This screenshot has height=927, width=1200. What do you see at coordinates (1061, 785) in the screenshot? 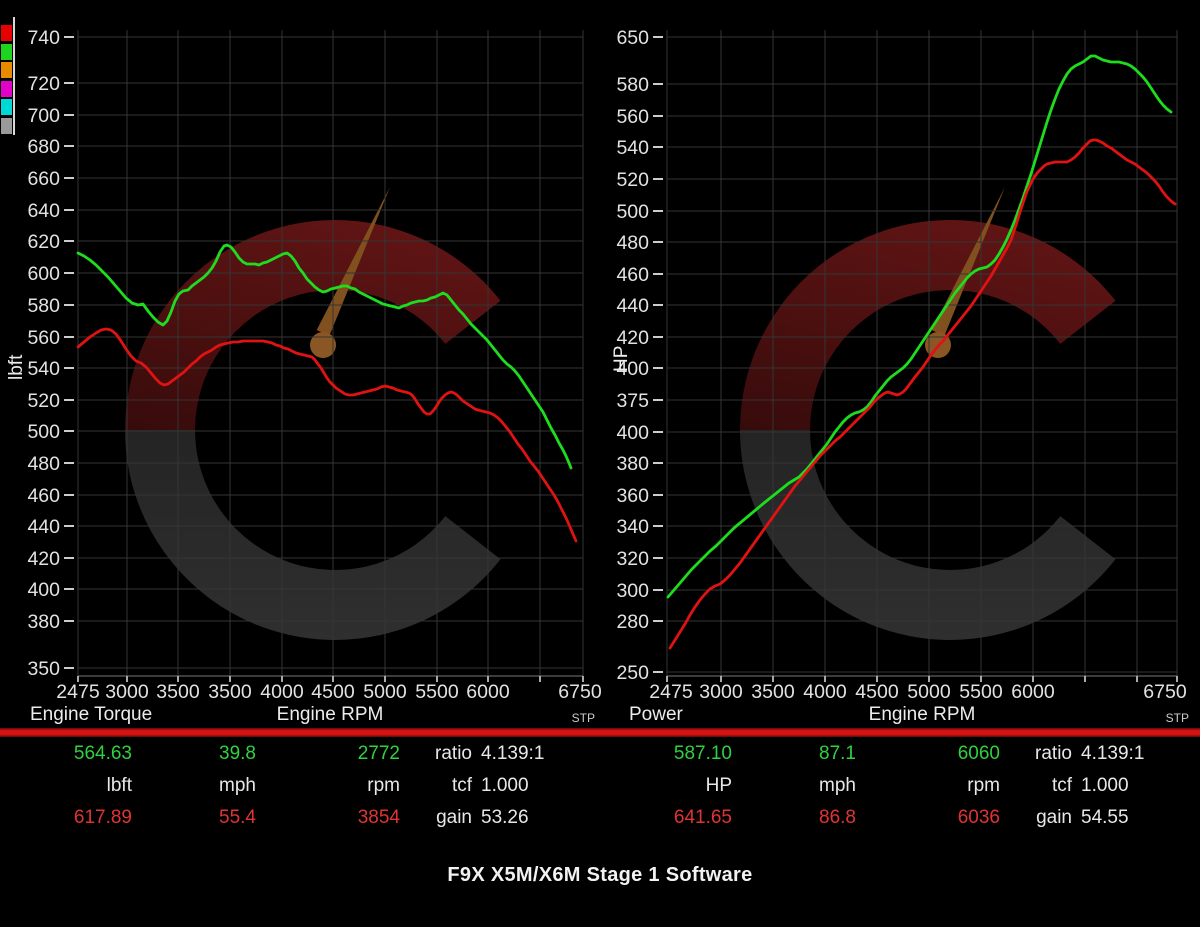
I see `power-tcf-label: tcf` at bounding box center [1061, 785].